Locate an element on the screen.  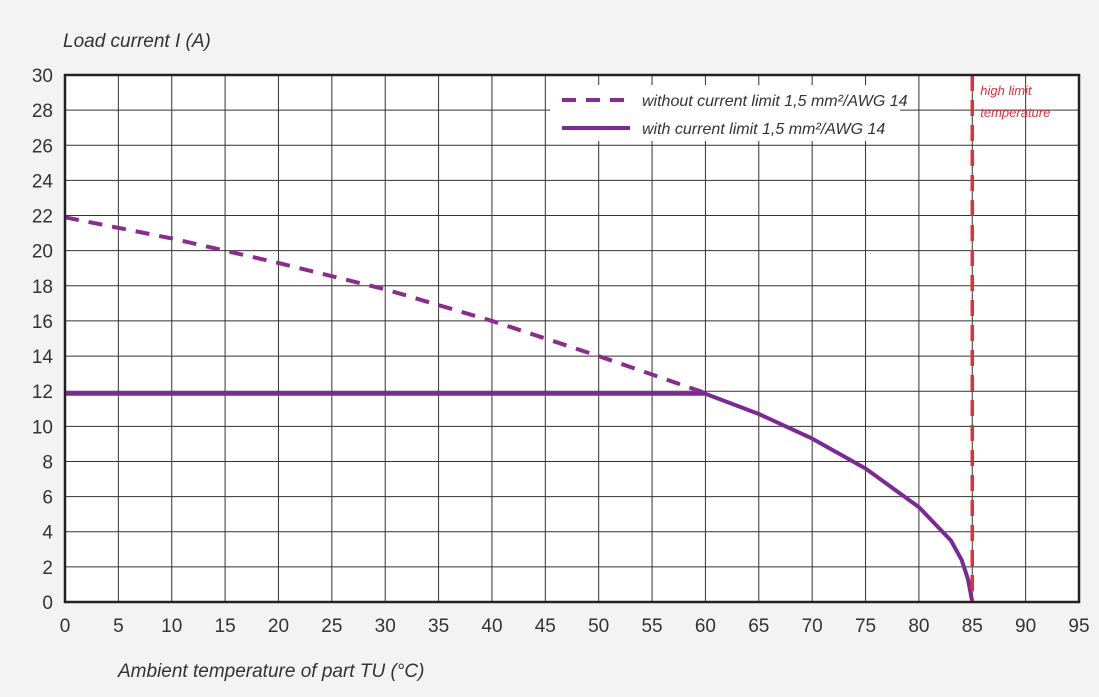
x-tick-label: 40 is located at coordinates (491, 626).